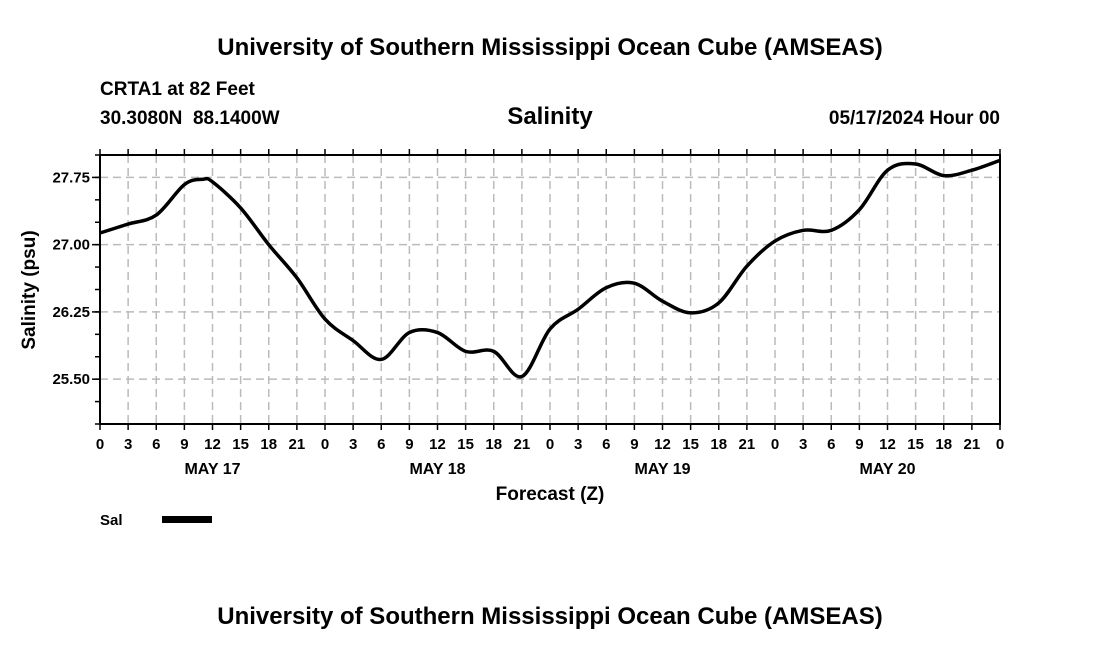 The height and width of the screenshot is (650, 1100). What do you see at coordinates (550, 116) in the screenshot?
I see `chart-title: Salinity` at bounding box center [550, 116].